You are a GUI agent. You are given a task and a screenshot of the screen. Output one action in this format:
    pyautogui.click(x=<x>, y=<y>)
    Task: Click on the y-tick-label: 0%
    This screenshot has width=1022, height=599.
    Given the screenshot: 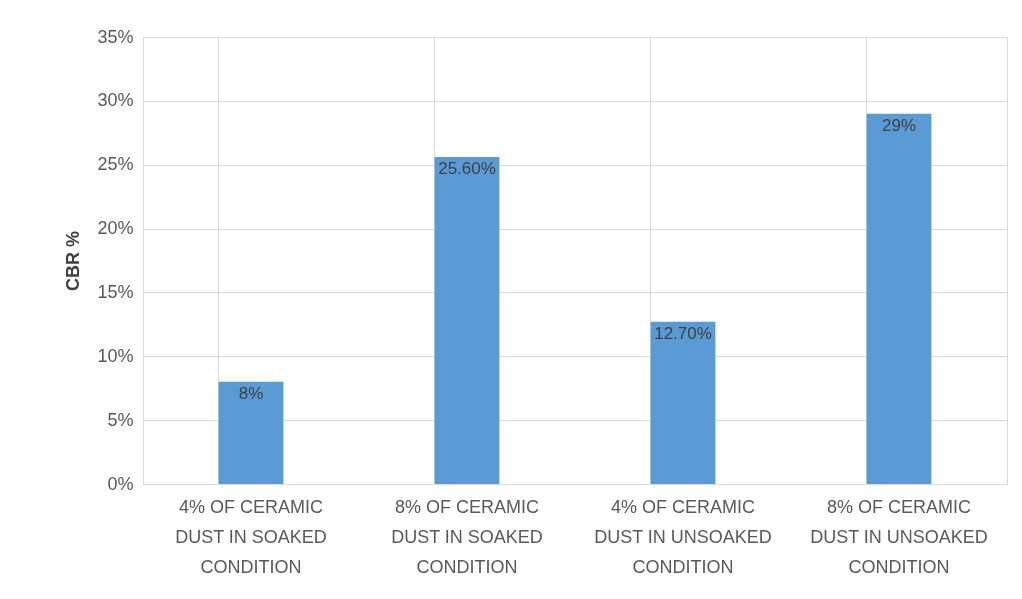 What is the action you would take?
    pyautogui.click(x=120, y=483)
    